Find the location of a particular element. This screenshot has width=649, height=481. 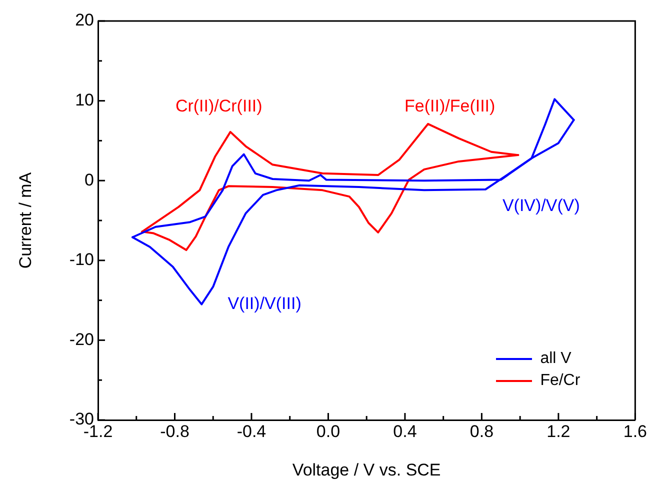

annotation: Fe(II)/Fe(III) is located at coordinates (450, 106).